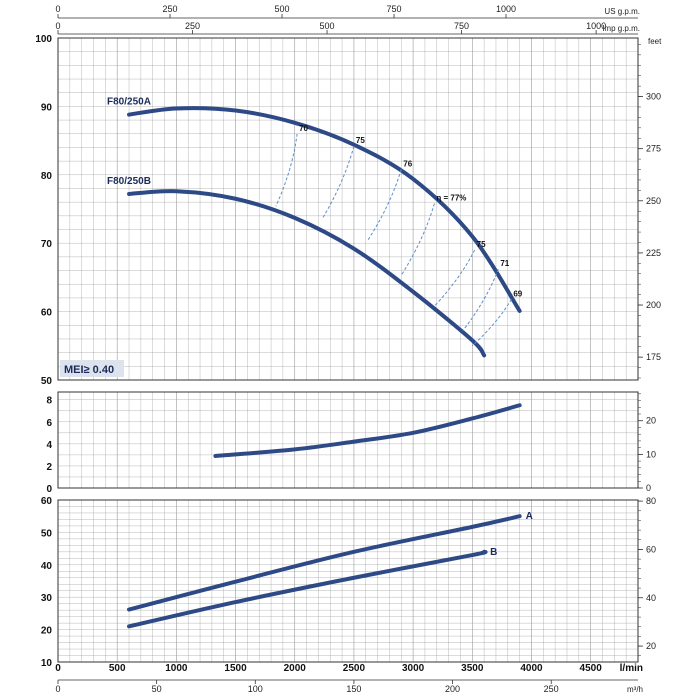  What do you see at coordinates (651, 501) in the screenshot?
I see `right-axis-tick-label: 80` at bounding box center [651, 501].